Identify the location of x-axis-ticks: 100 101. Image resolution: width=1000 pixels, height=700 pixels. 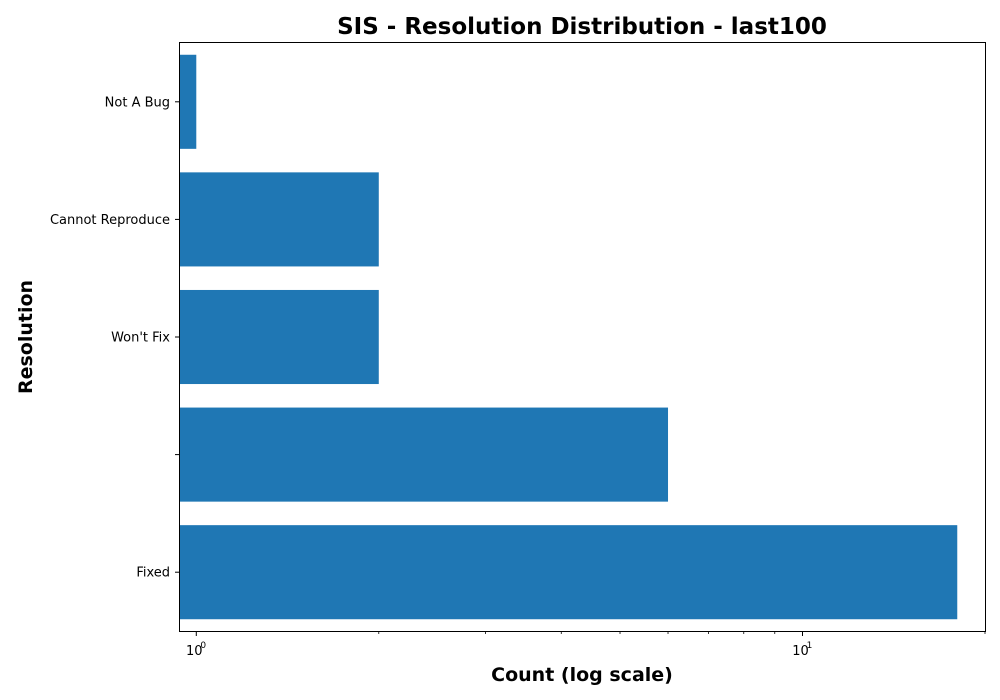
(586, 645).